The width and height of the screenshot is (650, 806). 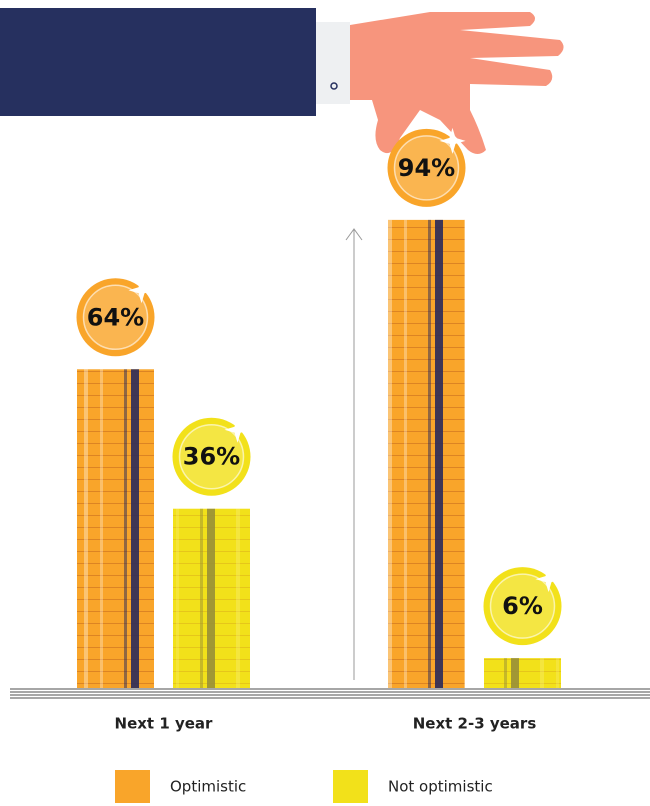 I want to click on value-label: 36%, so click(x=211, y=457).